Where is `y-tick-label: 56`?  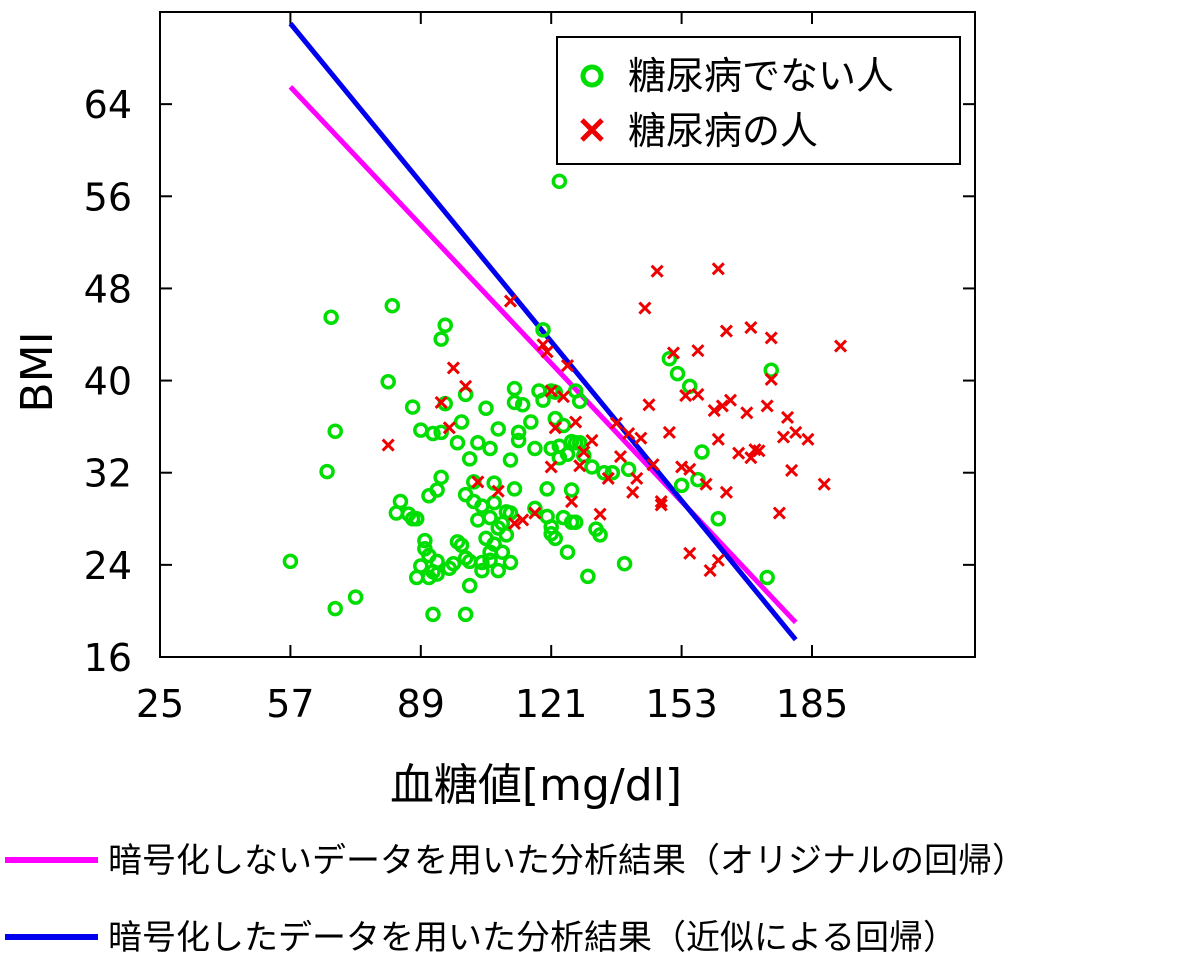 y-tick-label: 56 is located at coordinates (108, 197).